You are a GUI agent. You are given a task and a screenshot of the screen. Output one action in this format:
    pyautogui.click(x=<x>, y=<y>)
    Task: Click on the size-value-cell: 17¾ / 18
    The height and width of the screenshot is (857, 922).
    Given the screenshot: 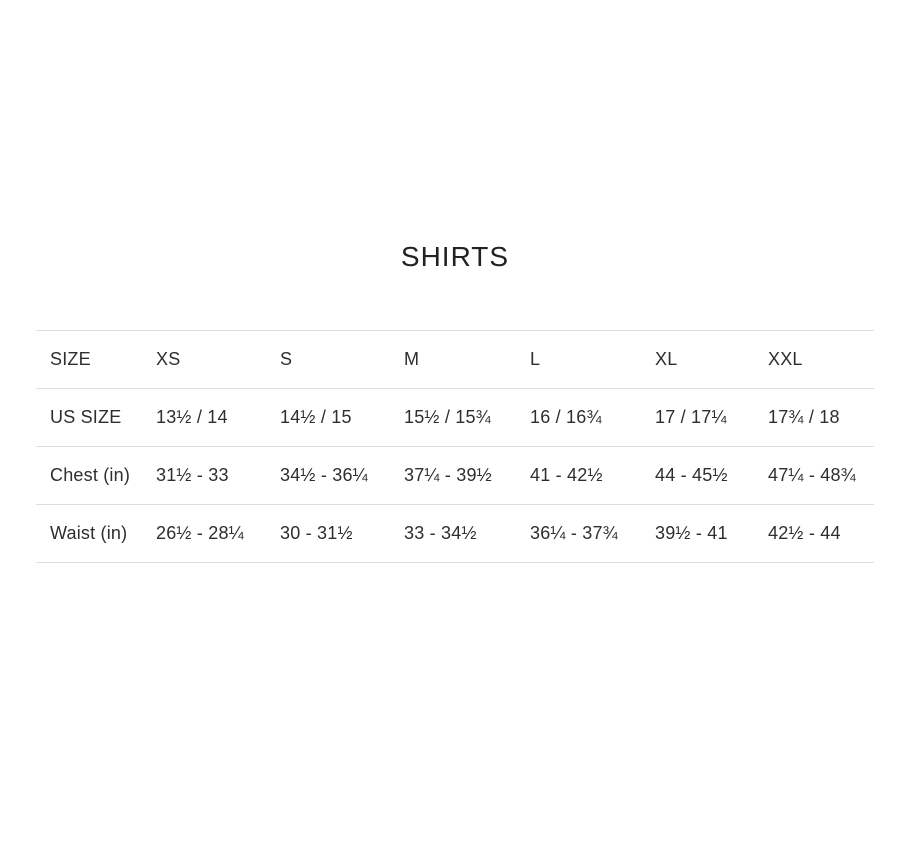 What is the action you would take?
    pyautogui.click(x=816, y=417)
    